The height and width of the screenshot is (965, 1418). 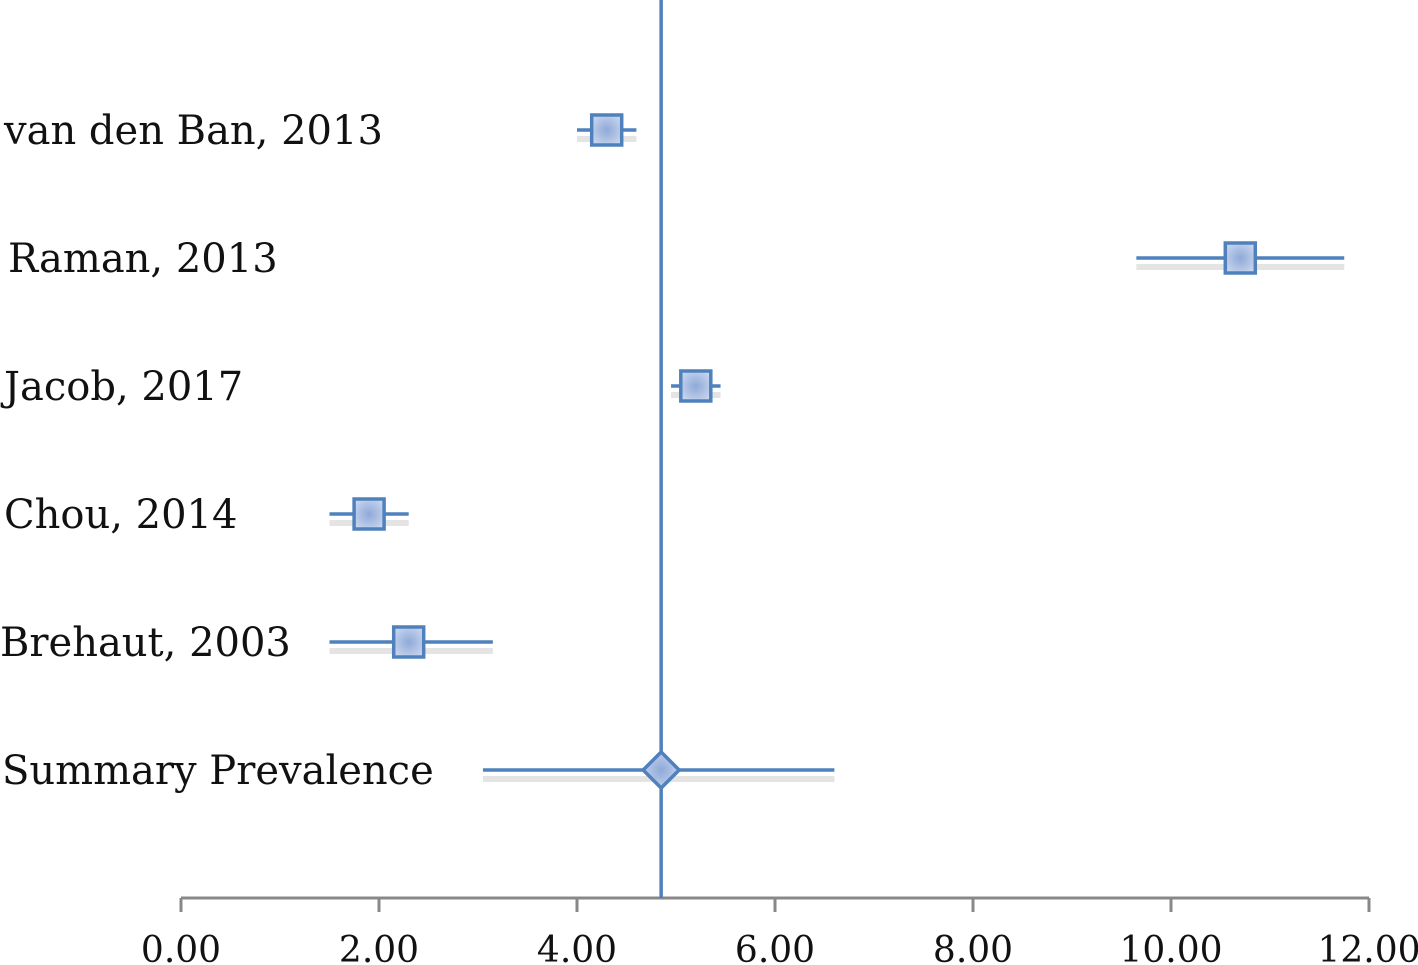 I want to click on x-tick-label: 2.00, so click(x=379, y=947).